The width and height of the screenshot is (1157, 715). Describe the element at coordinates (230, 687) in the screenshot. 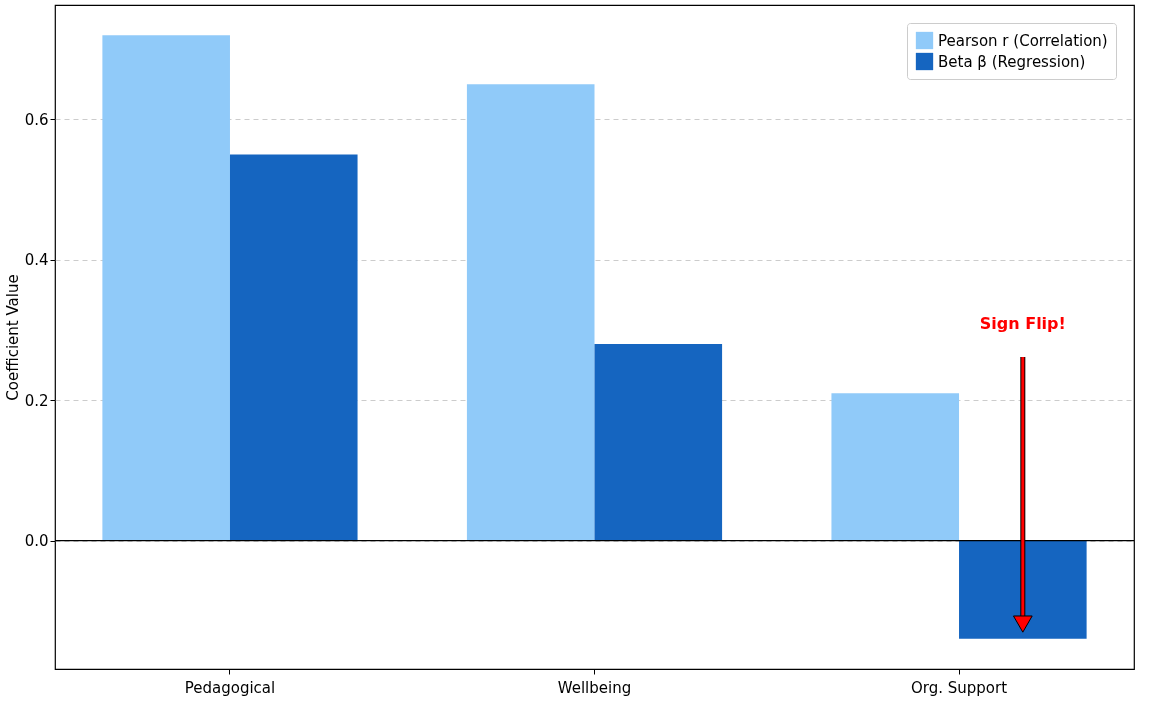

I see `x-tick-label: Pedagogical` at that location.